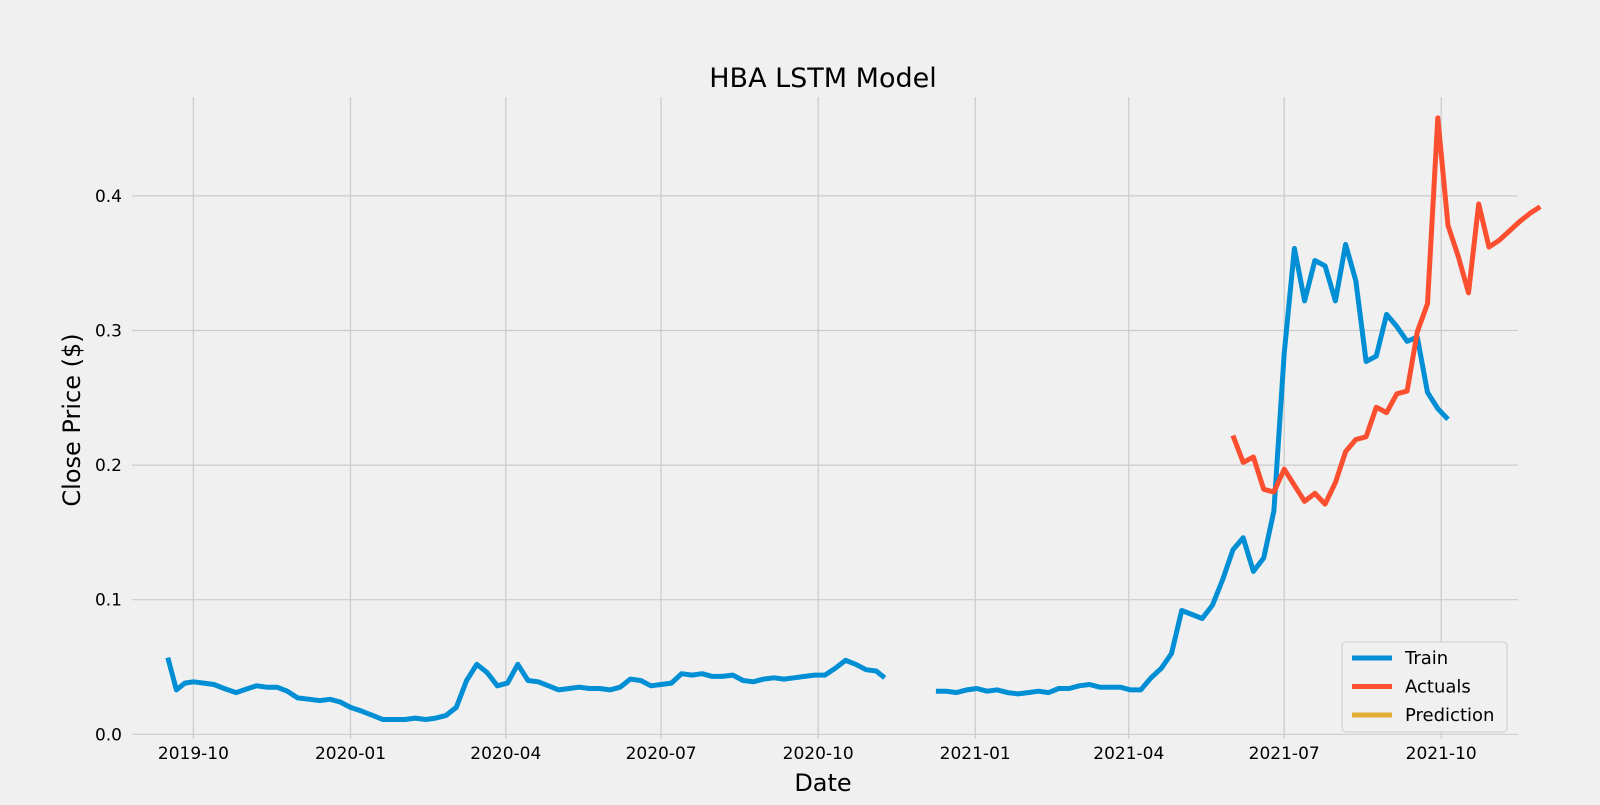 This screenshot has width=1600, height=805. Describe the element at coordinates (108, 735) in the screenshot. I see `y-tick-label: 0.0` at that location.